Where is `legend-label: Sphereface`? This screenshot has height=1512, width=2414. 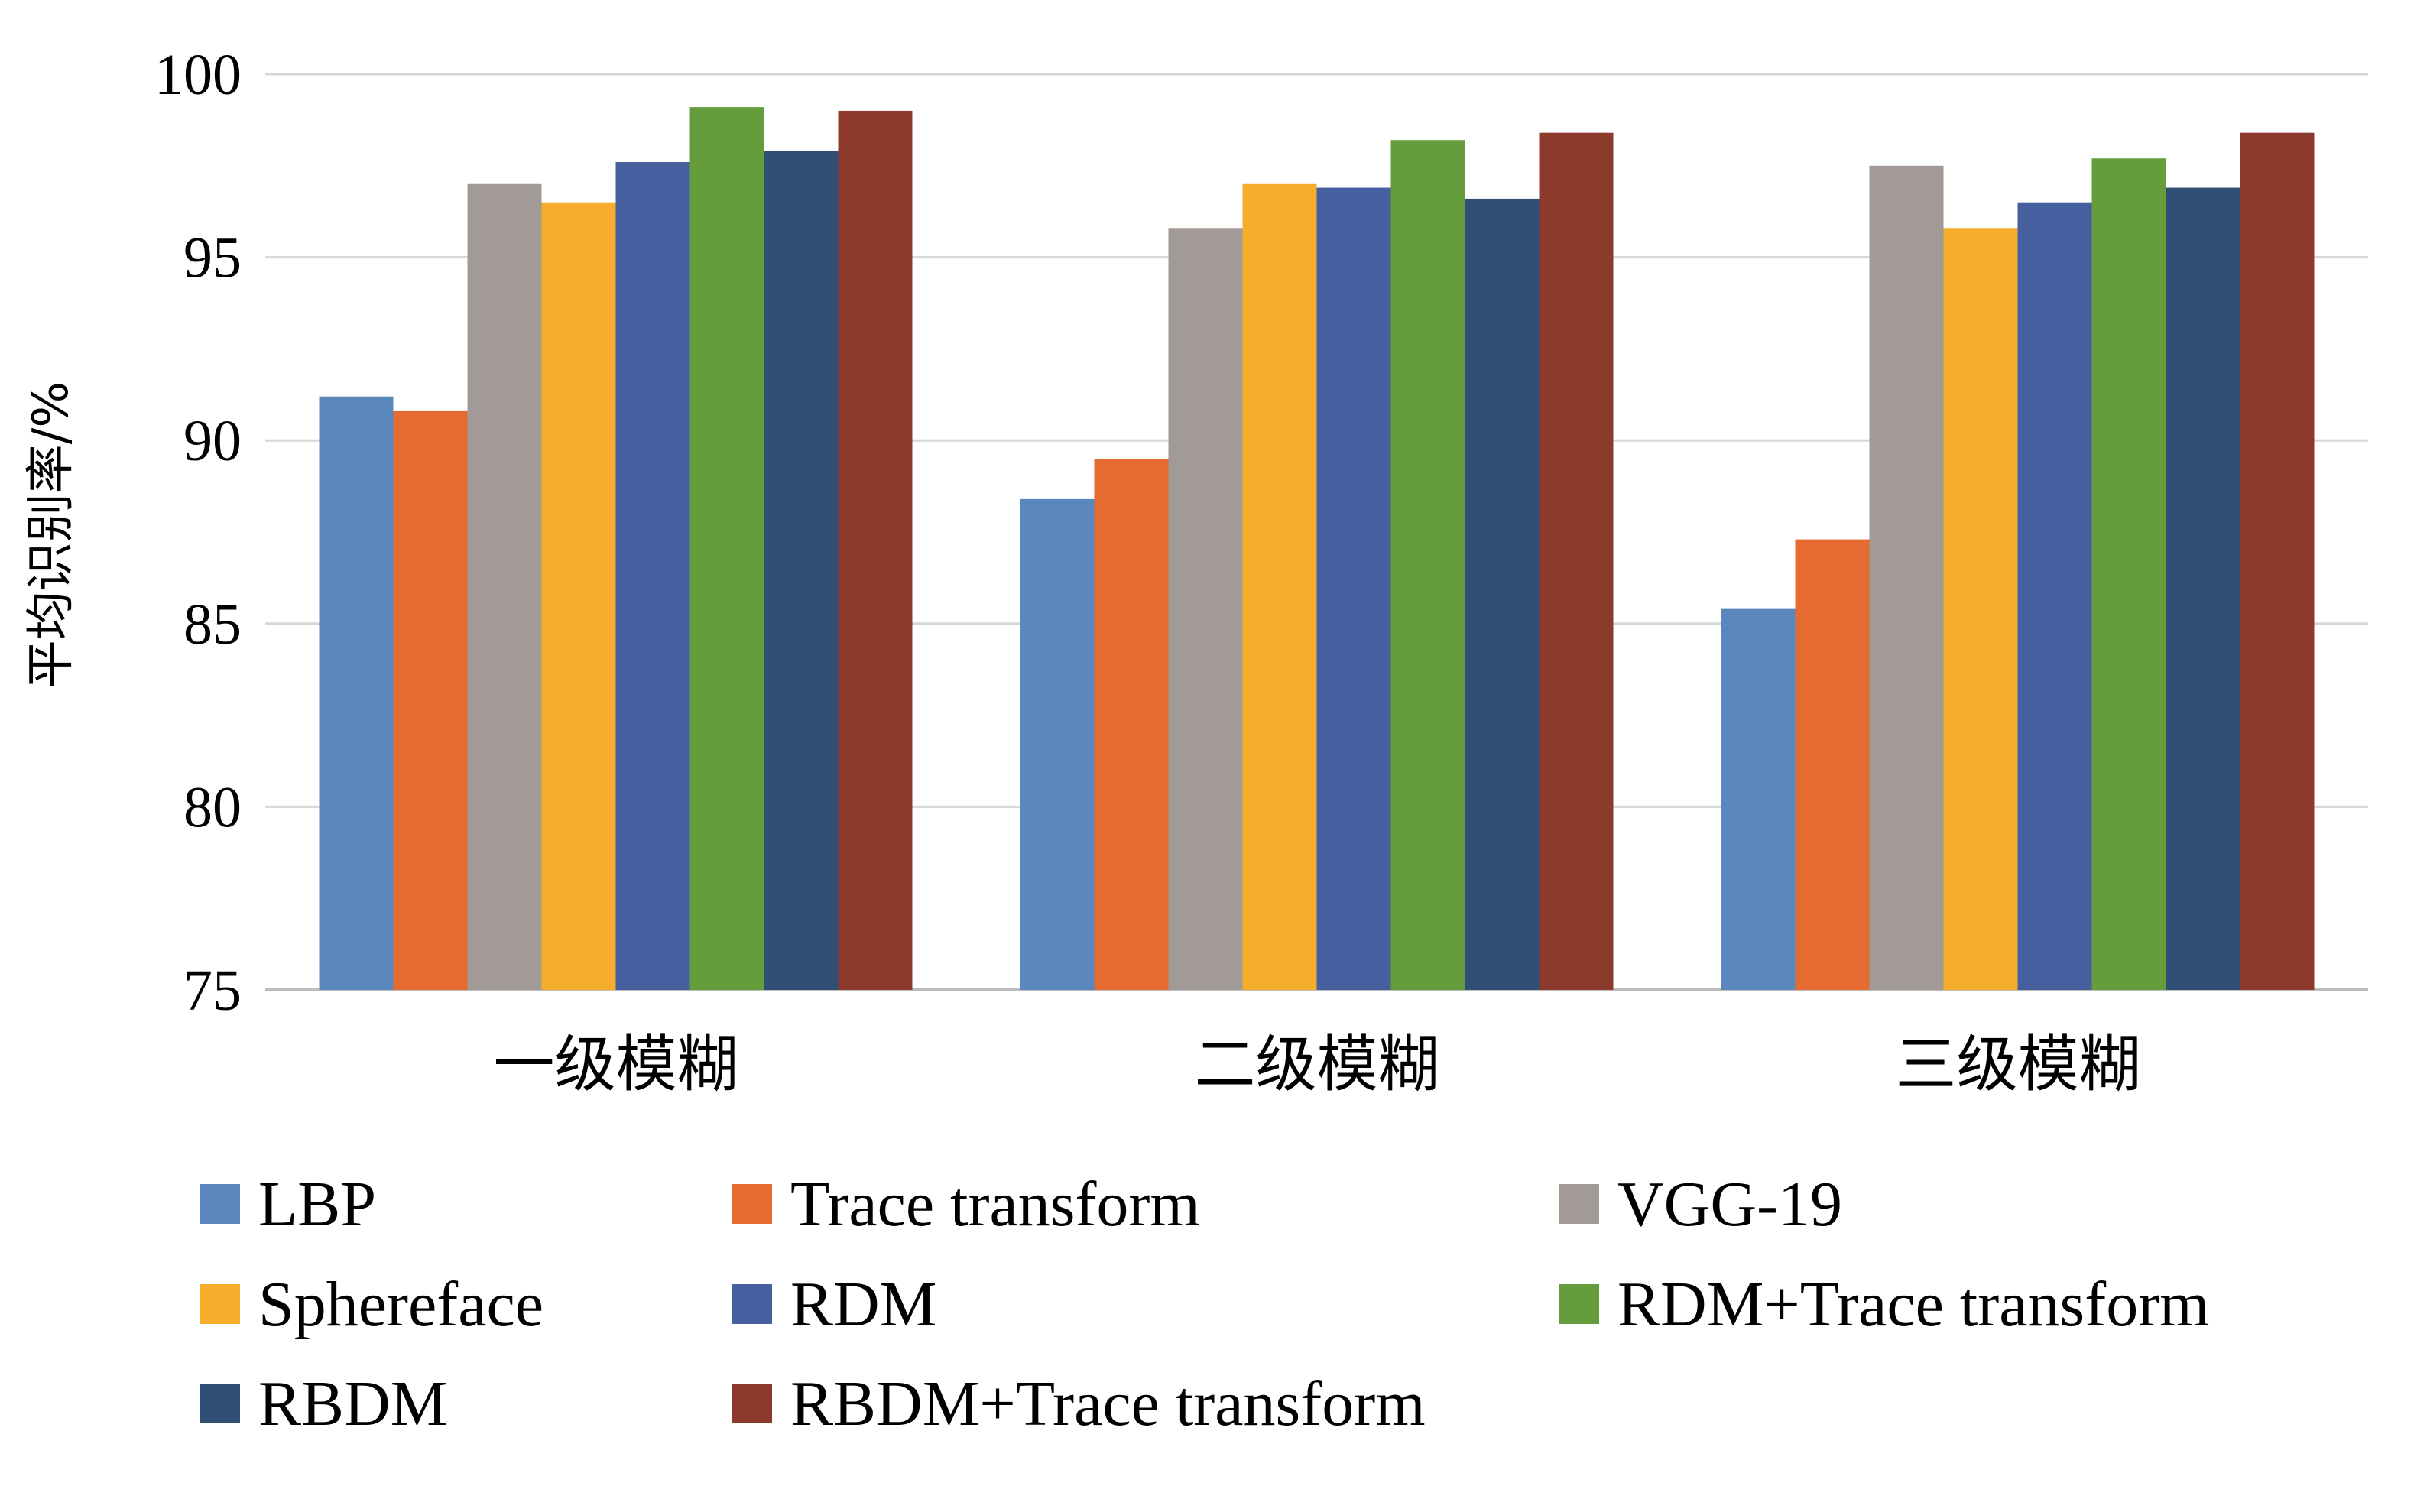 legend-label: Sphereface is located at coordinates (401, 1304).